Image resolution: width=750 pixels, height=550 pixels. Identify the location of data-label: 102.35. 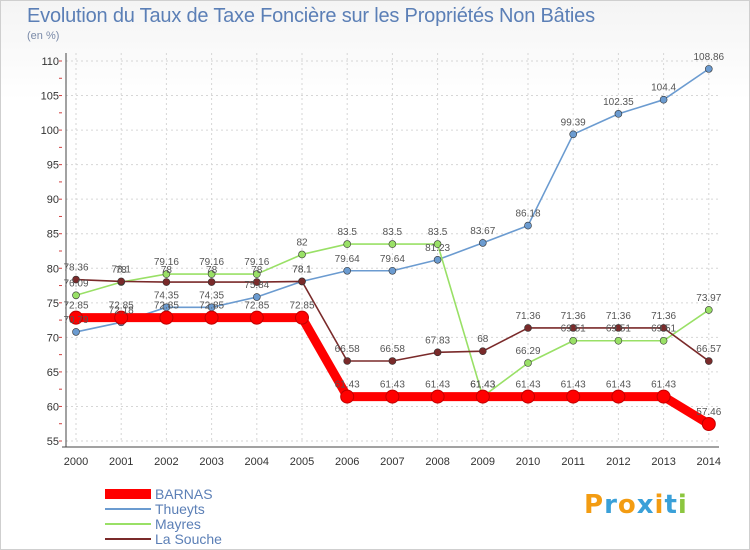
(618, 102).